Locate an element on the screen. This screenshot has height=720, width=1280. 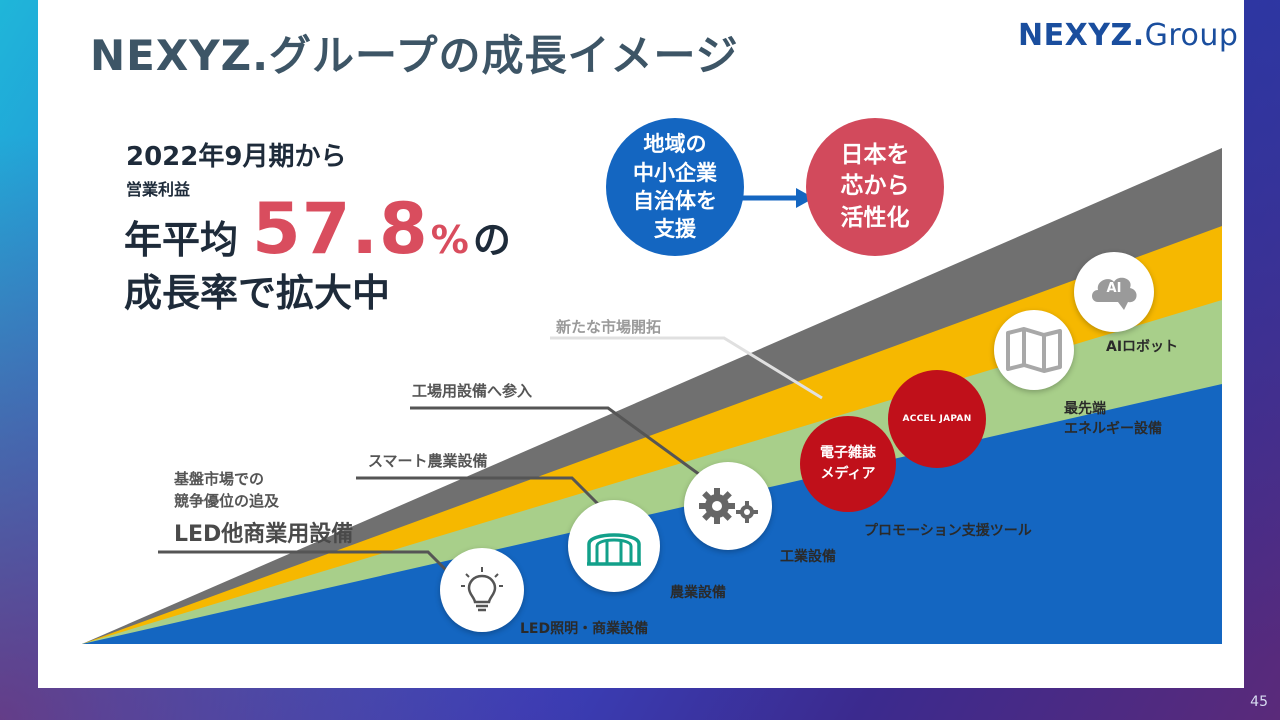
label-base-market-2: 競争優位の追及 is located at coordinates (227, 501).